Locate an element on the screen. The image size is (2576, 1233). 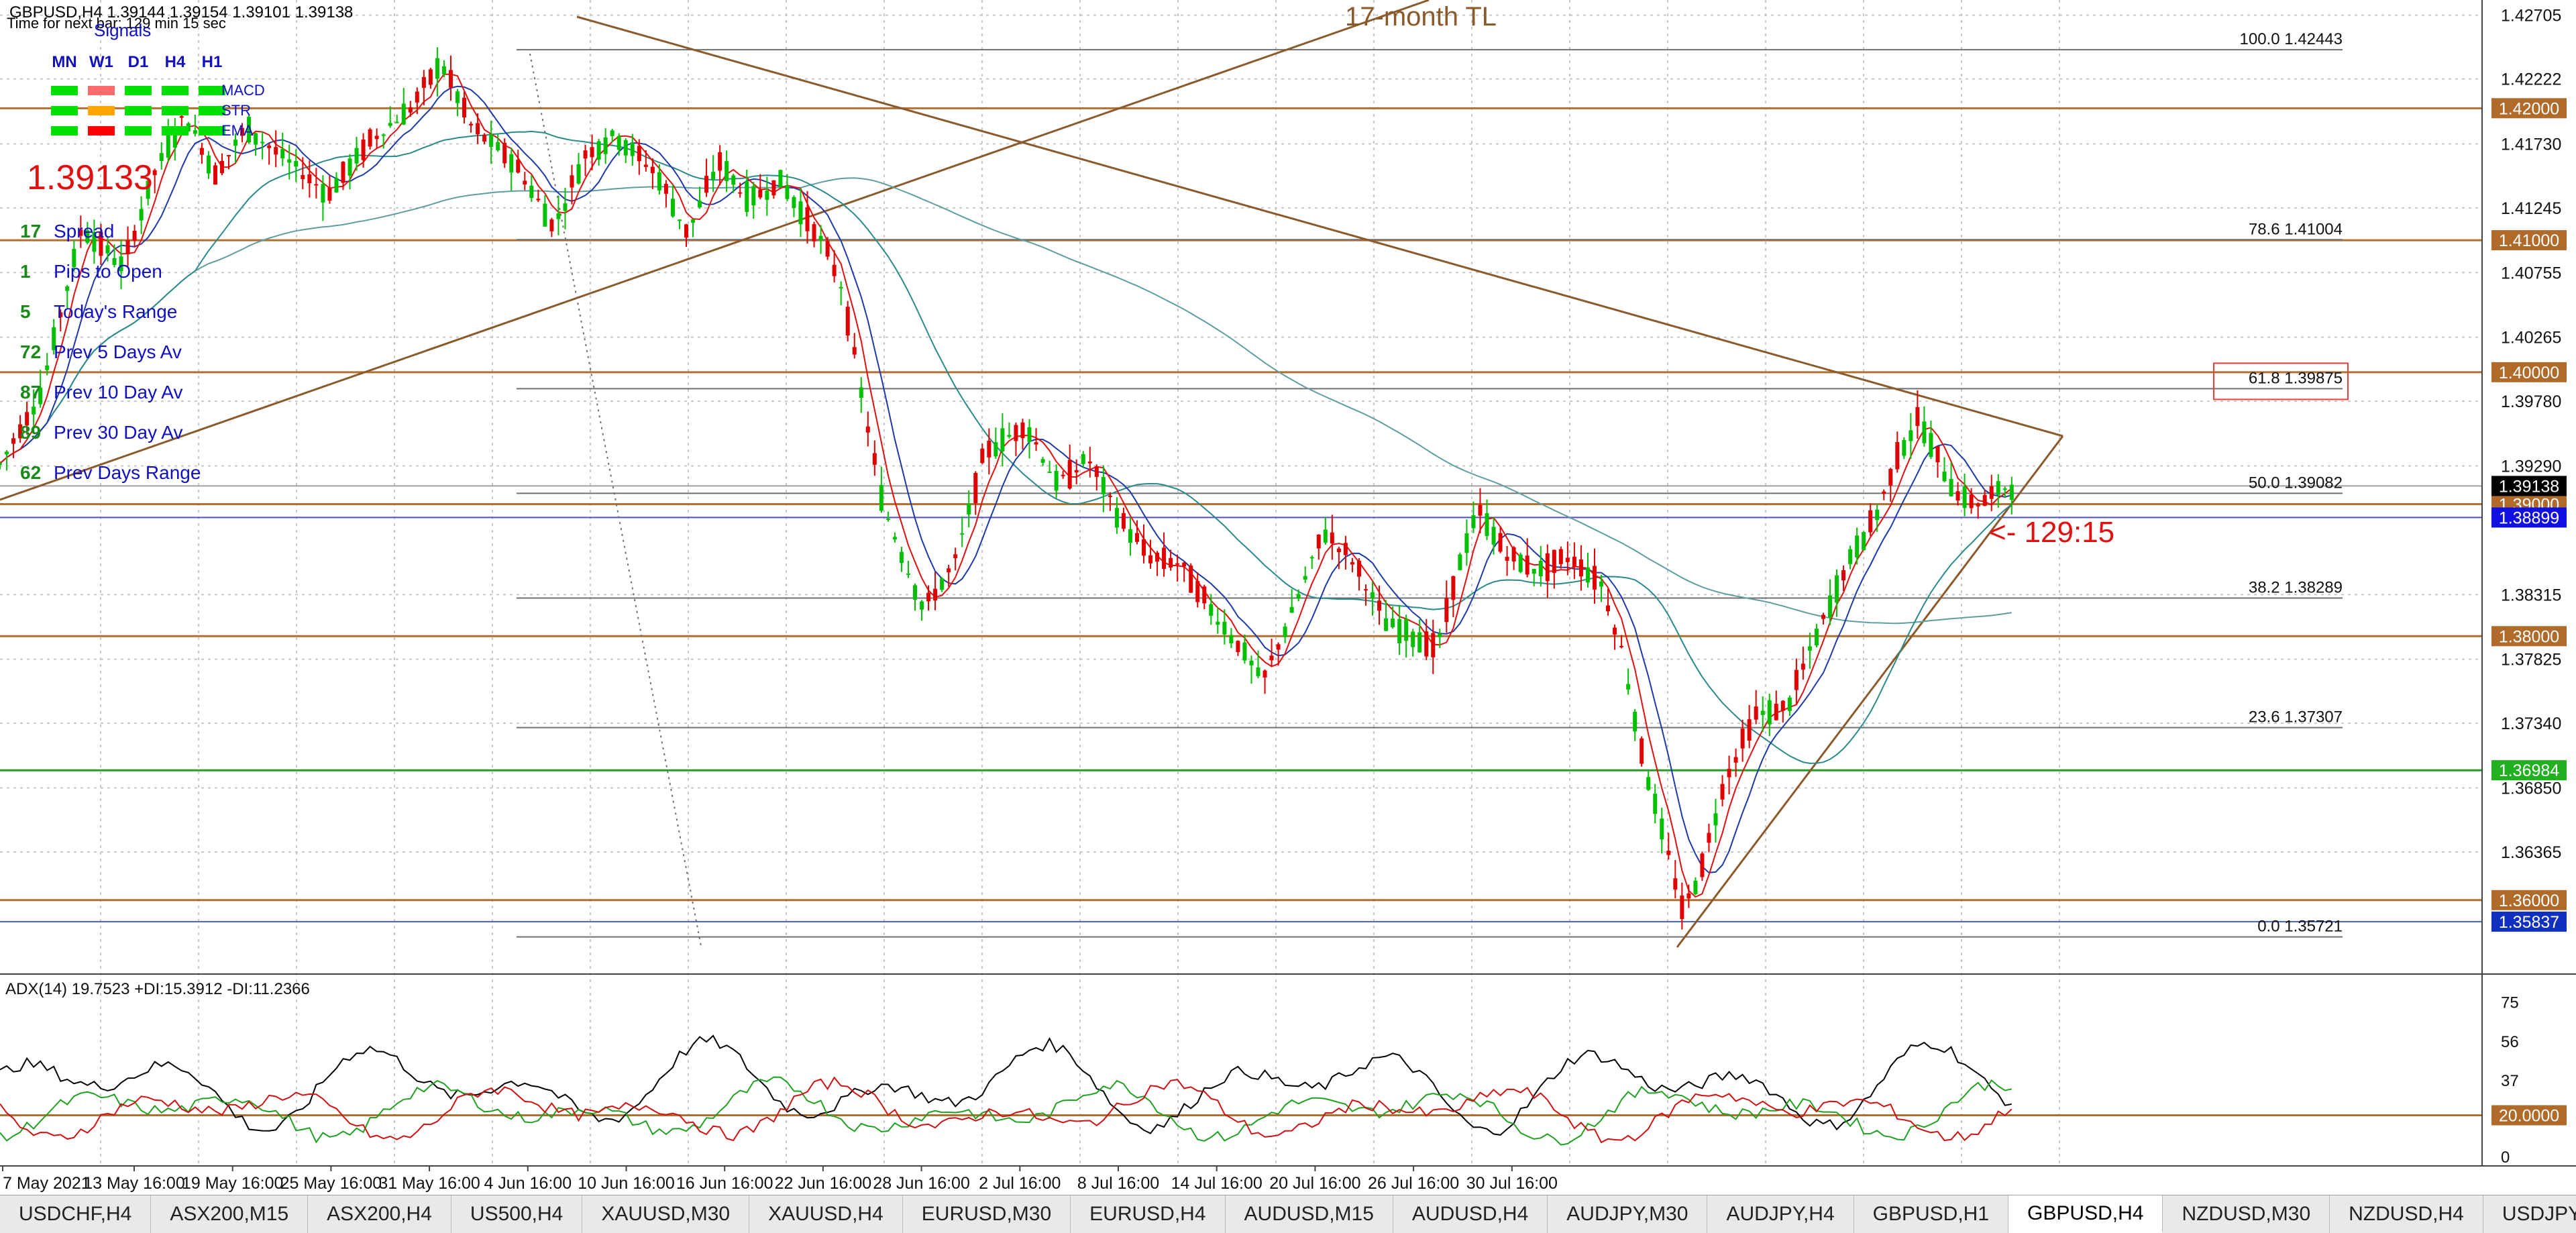
big-price-display: 1.39133 is located at coordinates (90, 178).